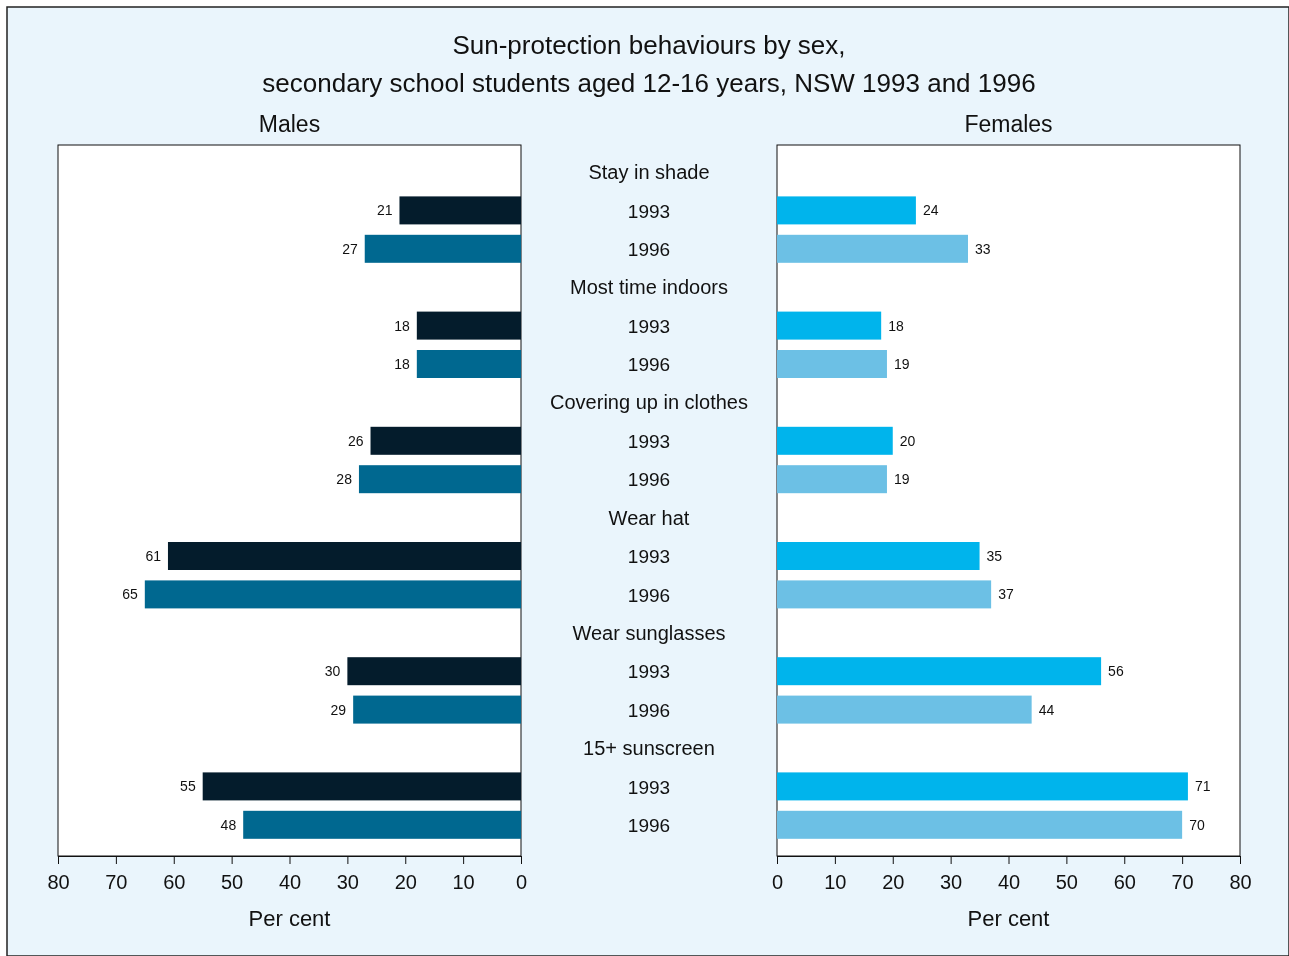 The width and height of the screenshot is (1289, 956). I want to click on data-label: 21, so click(384, 210).